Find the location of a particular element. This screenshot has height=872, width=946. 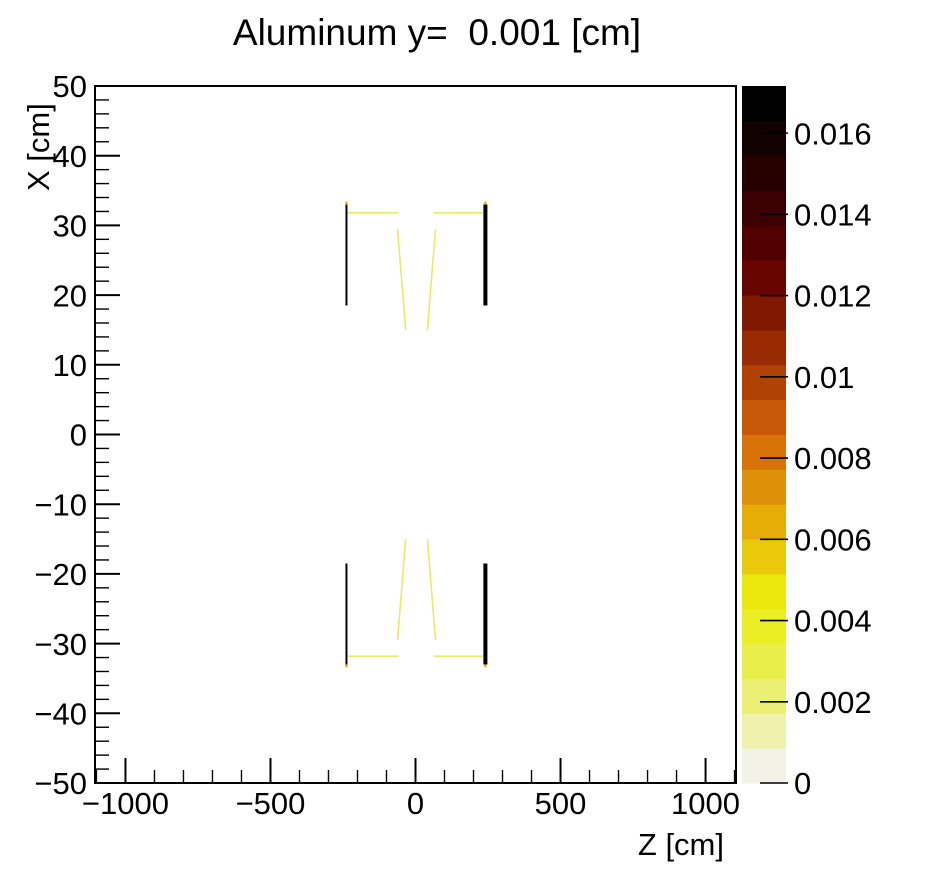

colorbar-tick-label: 0.012 is located at coordinates (833, 296).